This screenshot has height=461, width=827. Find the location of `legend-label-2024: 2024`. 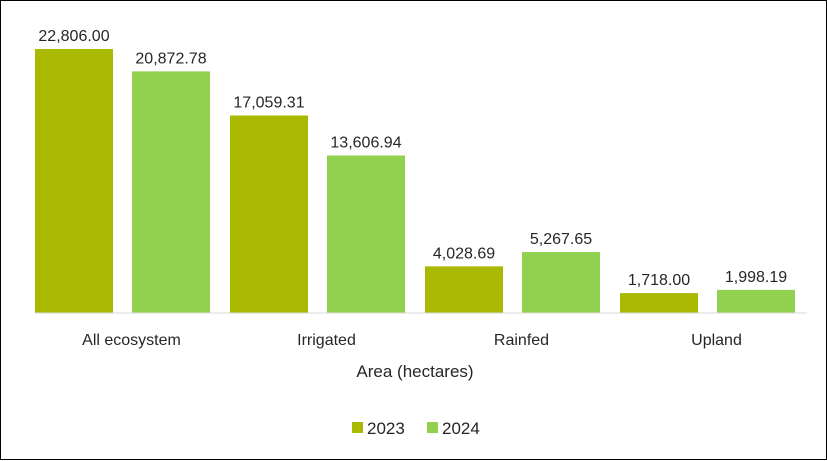

legend-label-2024: 2024 is located at coordinates (461, 428).